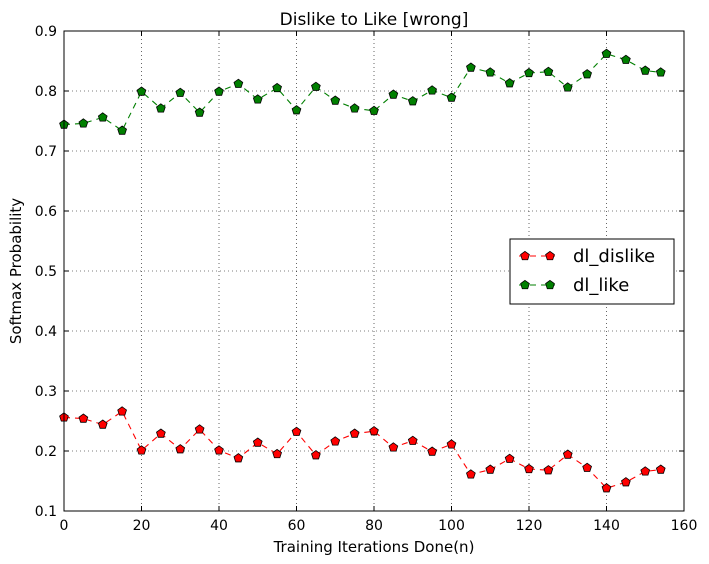 The width and height of the screenshot is (709, 564). Describe the element at coordinates (142, 526) in the screenshot. I see `x-tick-label: 20` at that location.